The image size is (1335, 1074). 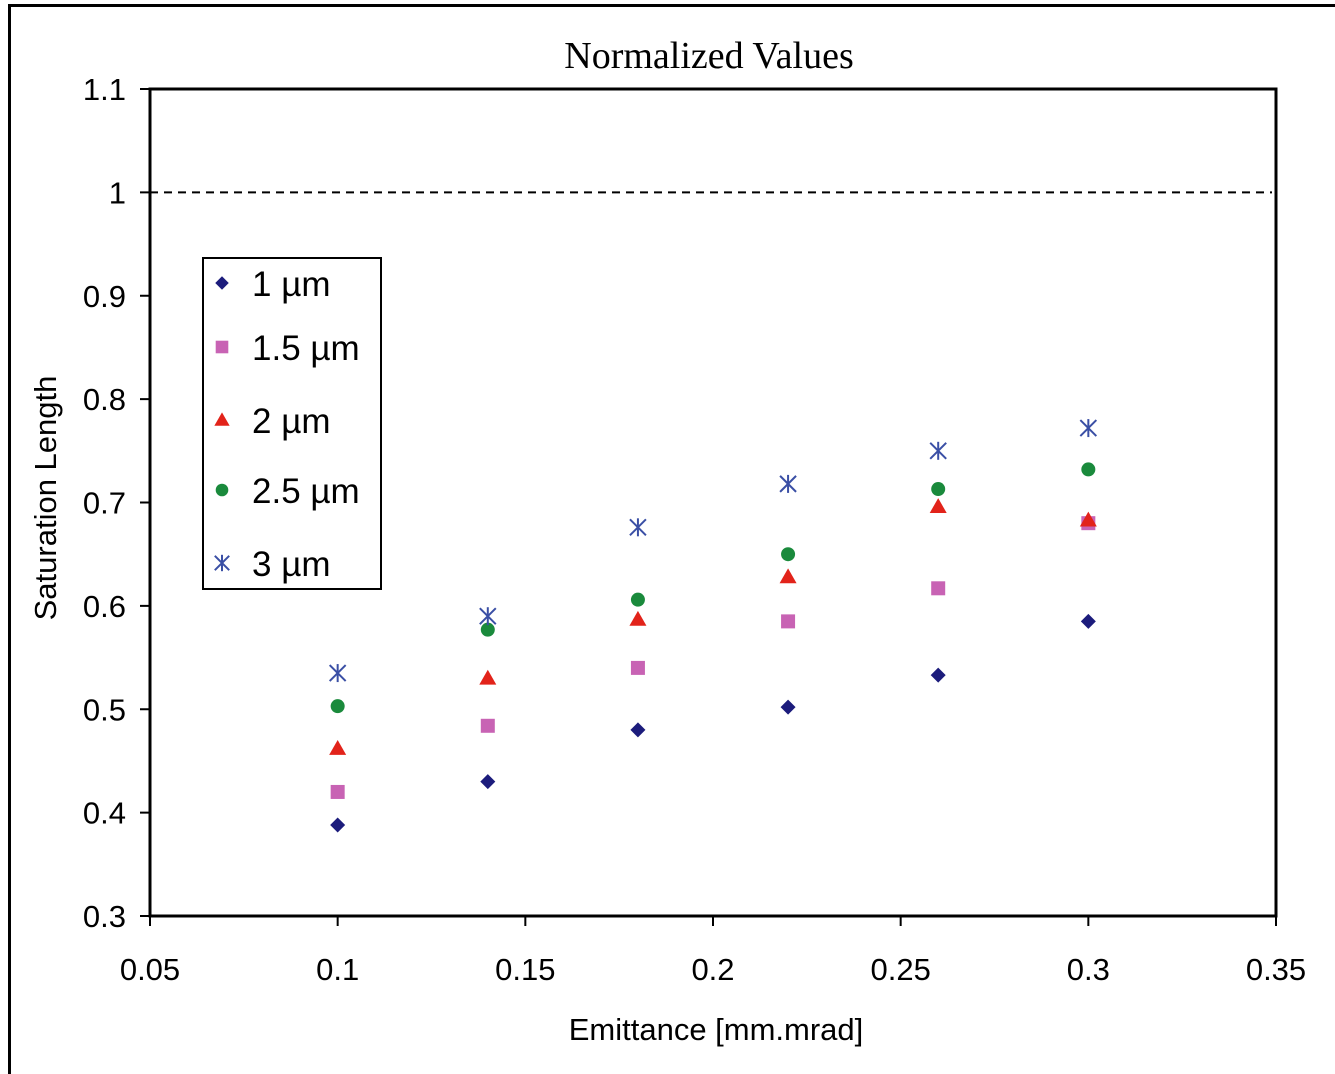 What do you see at coordinates (104, 503) in the screenshot?
I see `y-tick-label: 0.7` at bounding box center [104, 503].